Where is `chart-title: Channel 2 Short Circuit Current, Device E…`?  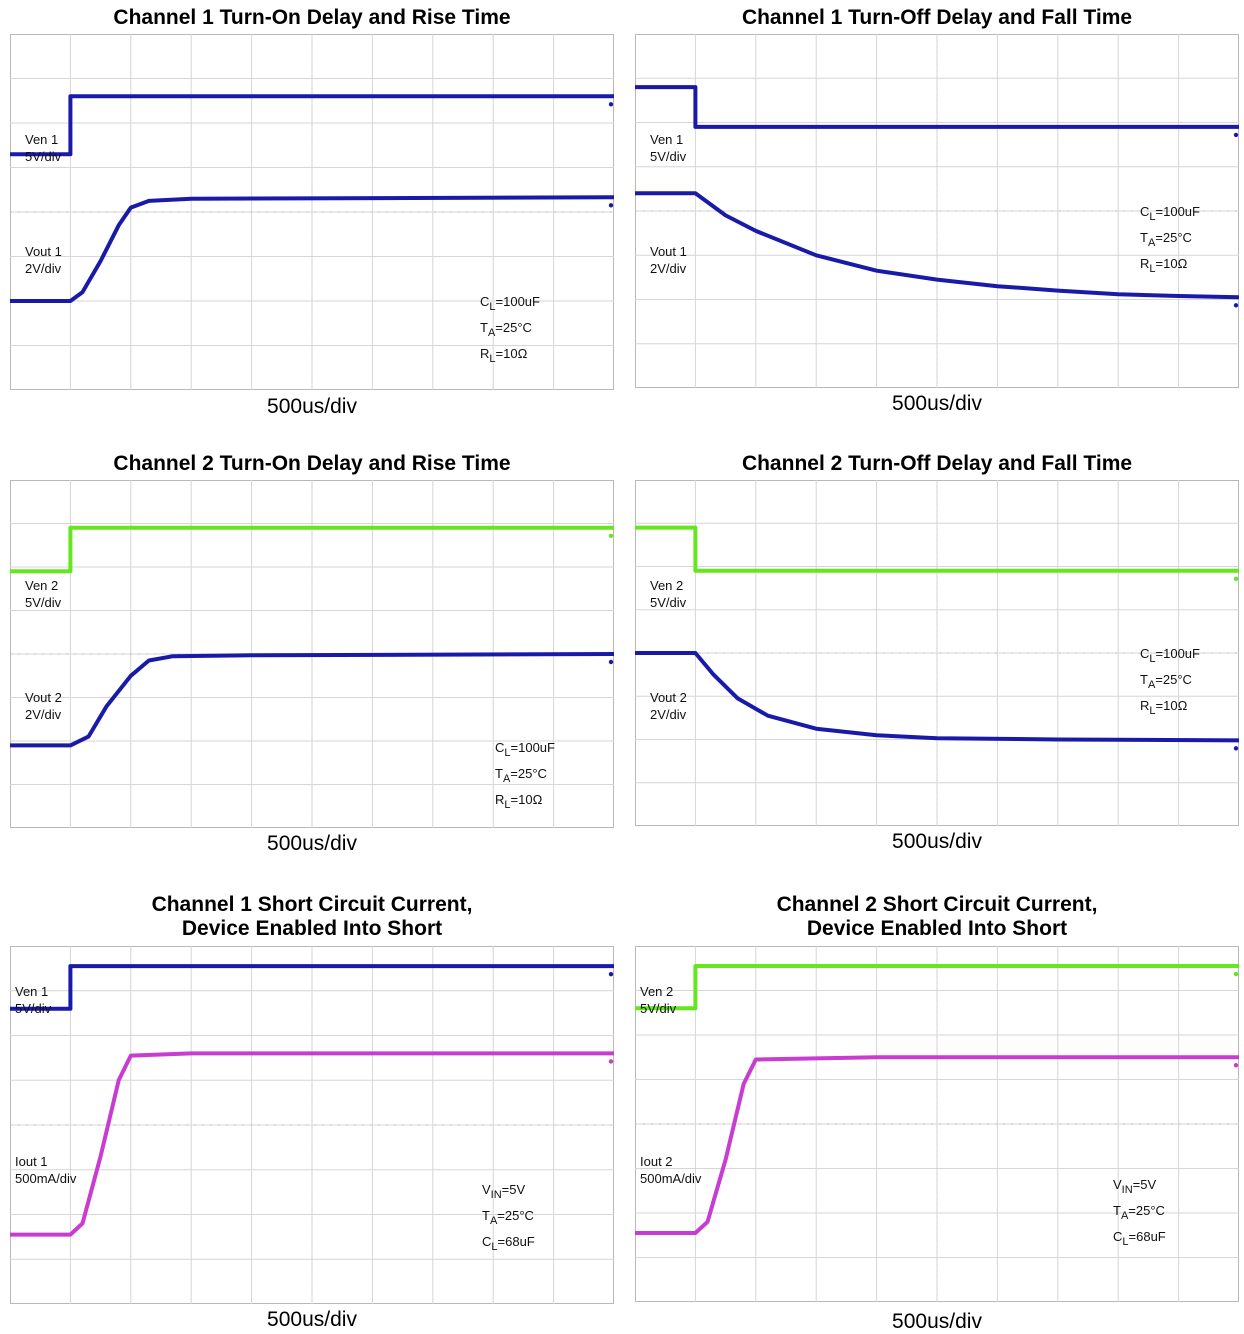
chart-title: Channel 2 Short Circuit Current, Device E… is located at coordinates (937, 917).